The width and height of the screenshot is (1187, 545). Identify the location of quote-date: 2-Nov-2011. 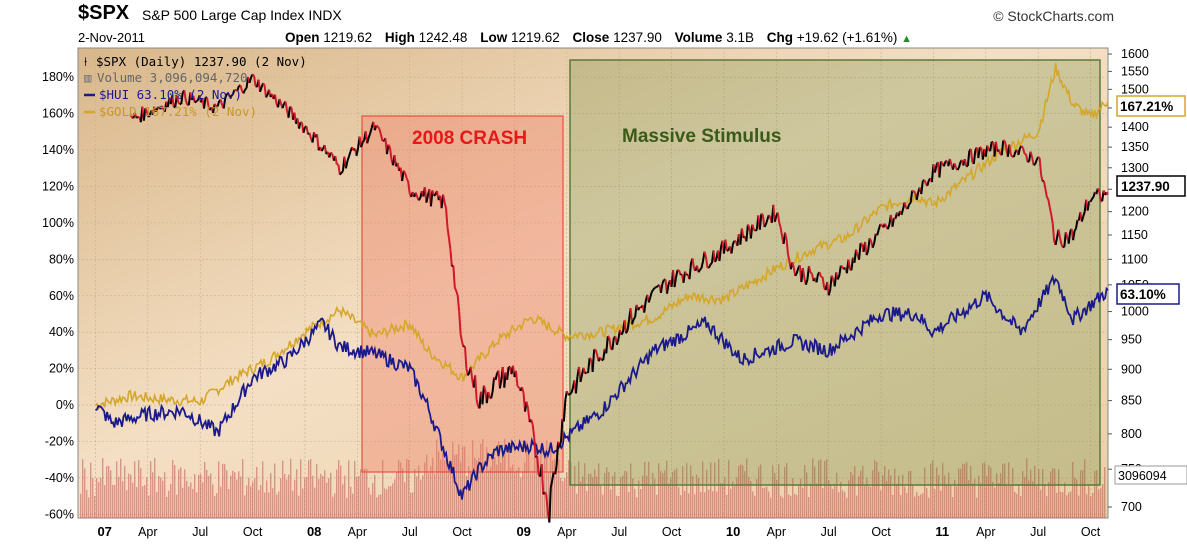
(111, 37).